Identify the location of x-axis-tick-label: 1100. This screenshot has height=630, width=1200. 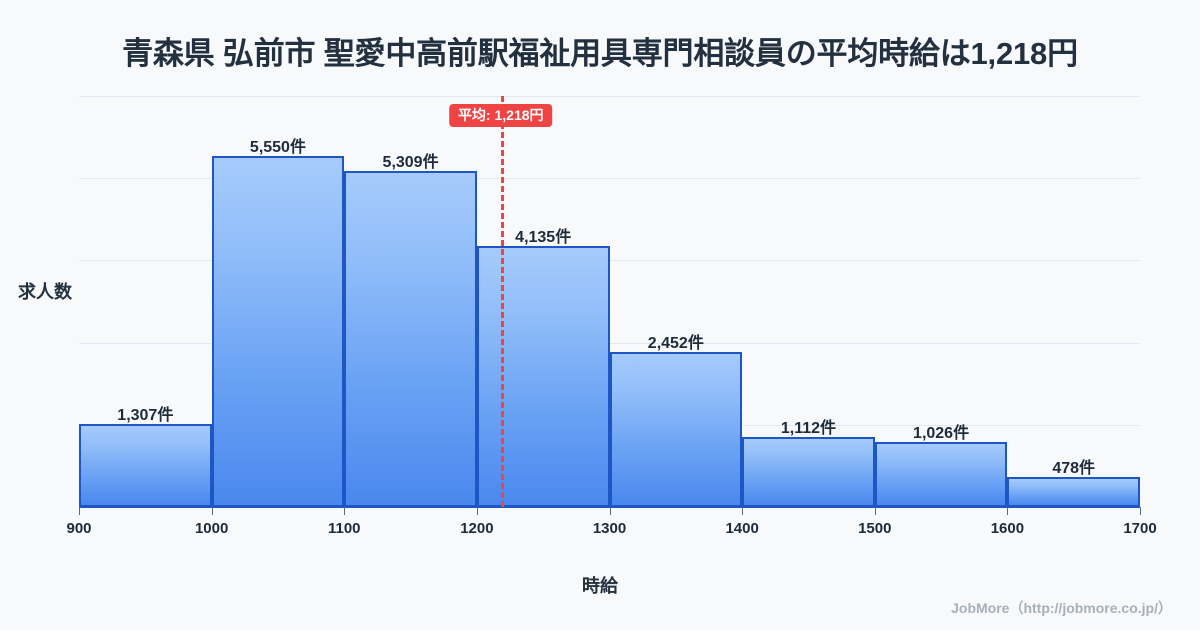
(344, 528).